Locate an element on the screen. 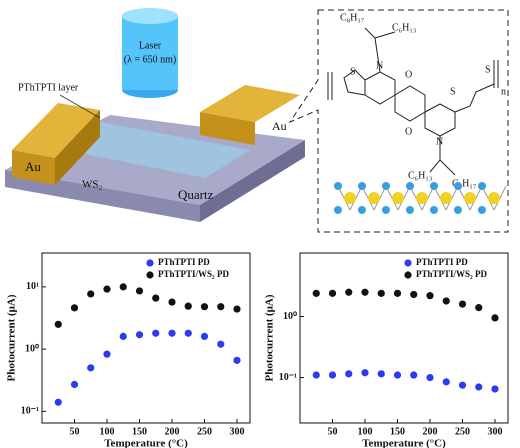 The height and width of the screenshot is (448, 520). electrode-left-top is located at coordinates (56, 130).